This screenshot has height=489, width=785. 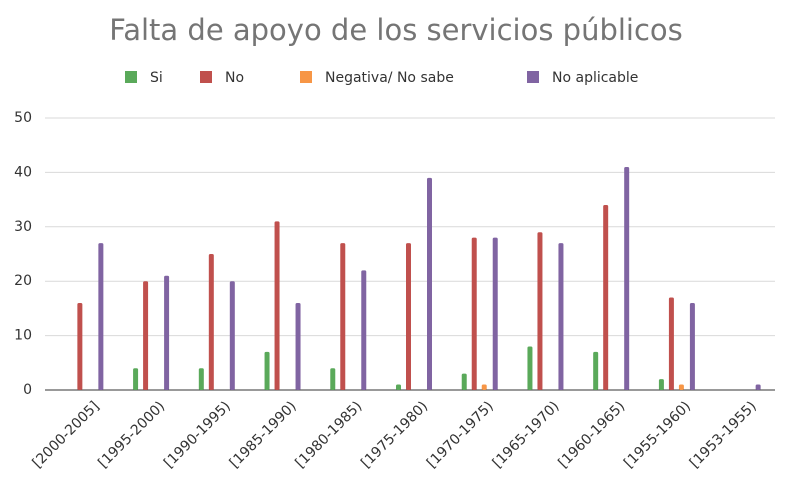 What do you see at coordinates (66, 434) in the screenshot?
I see `x-tick-label: [2000-2005]` at bounding box center [66, 434].